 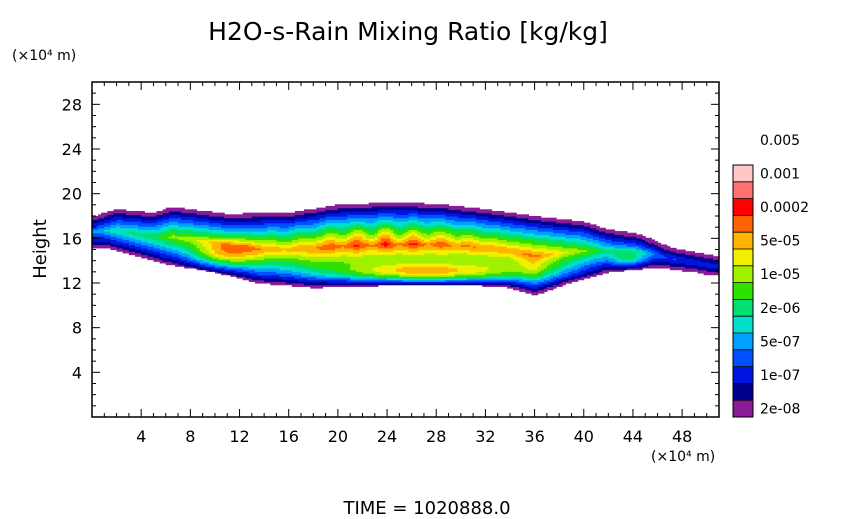 I want to click on y-axis-unit: (×10⁴ m), so click(x=44, y=56).